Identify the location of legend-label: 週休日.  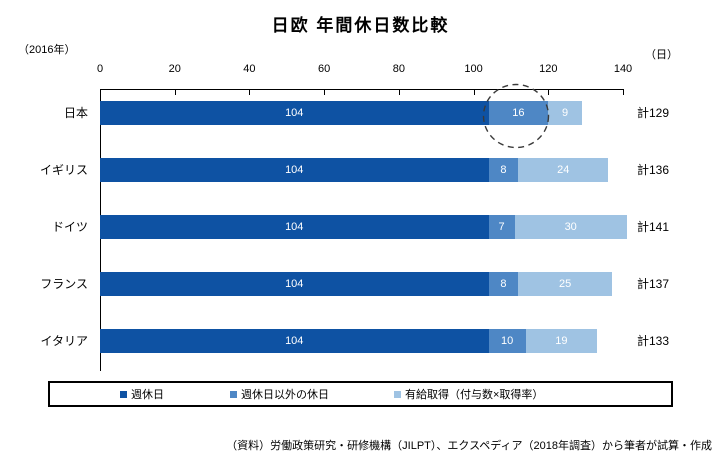
(147, 395).